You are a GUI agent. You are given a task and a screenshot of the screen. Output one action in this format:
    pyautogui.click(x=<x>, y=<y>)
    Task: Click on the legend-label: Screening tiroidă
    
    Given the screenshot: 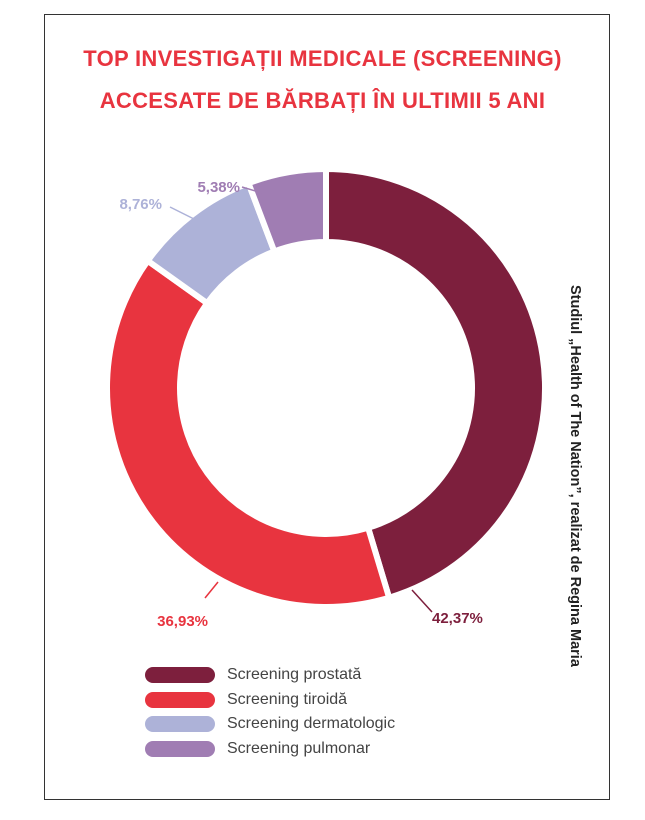 What is the action you would take?
    pyautogui.click(x=287, y=699)
    